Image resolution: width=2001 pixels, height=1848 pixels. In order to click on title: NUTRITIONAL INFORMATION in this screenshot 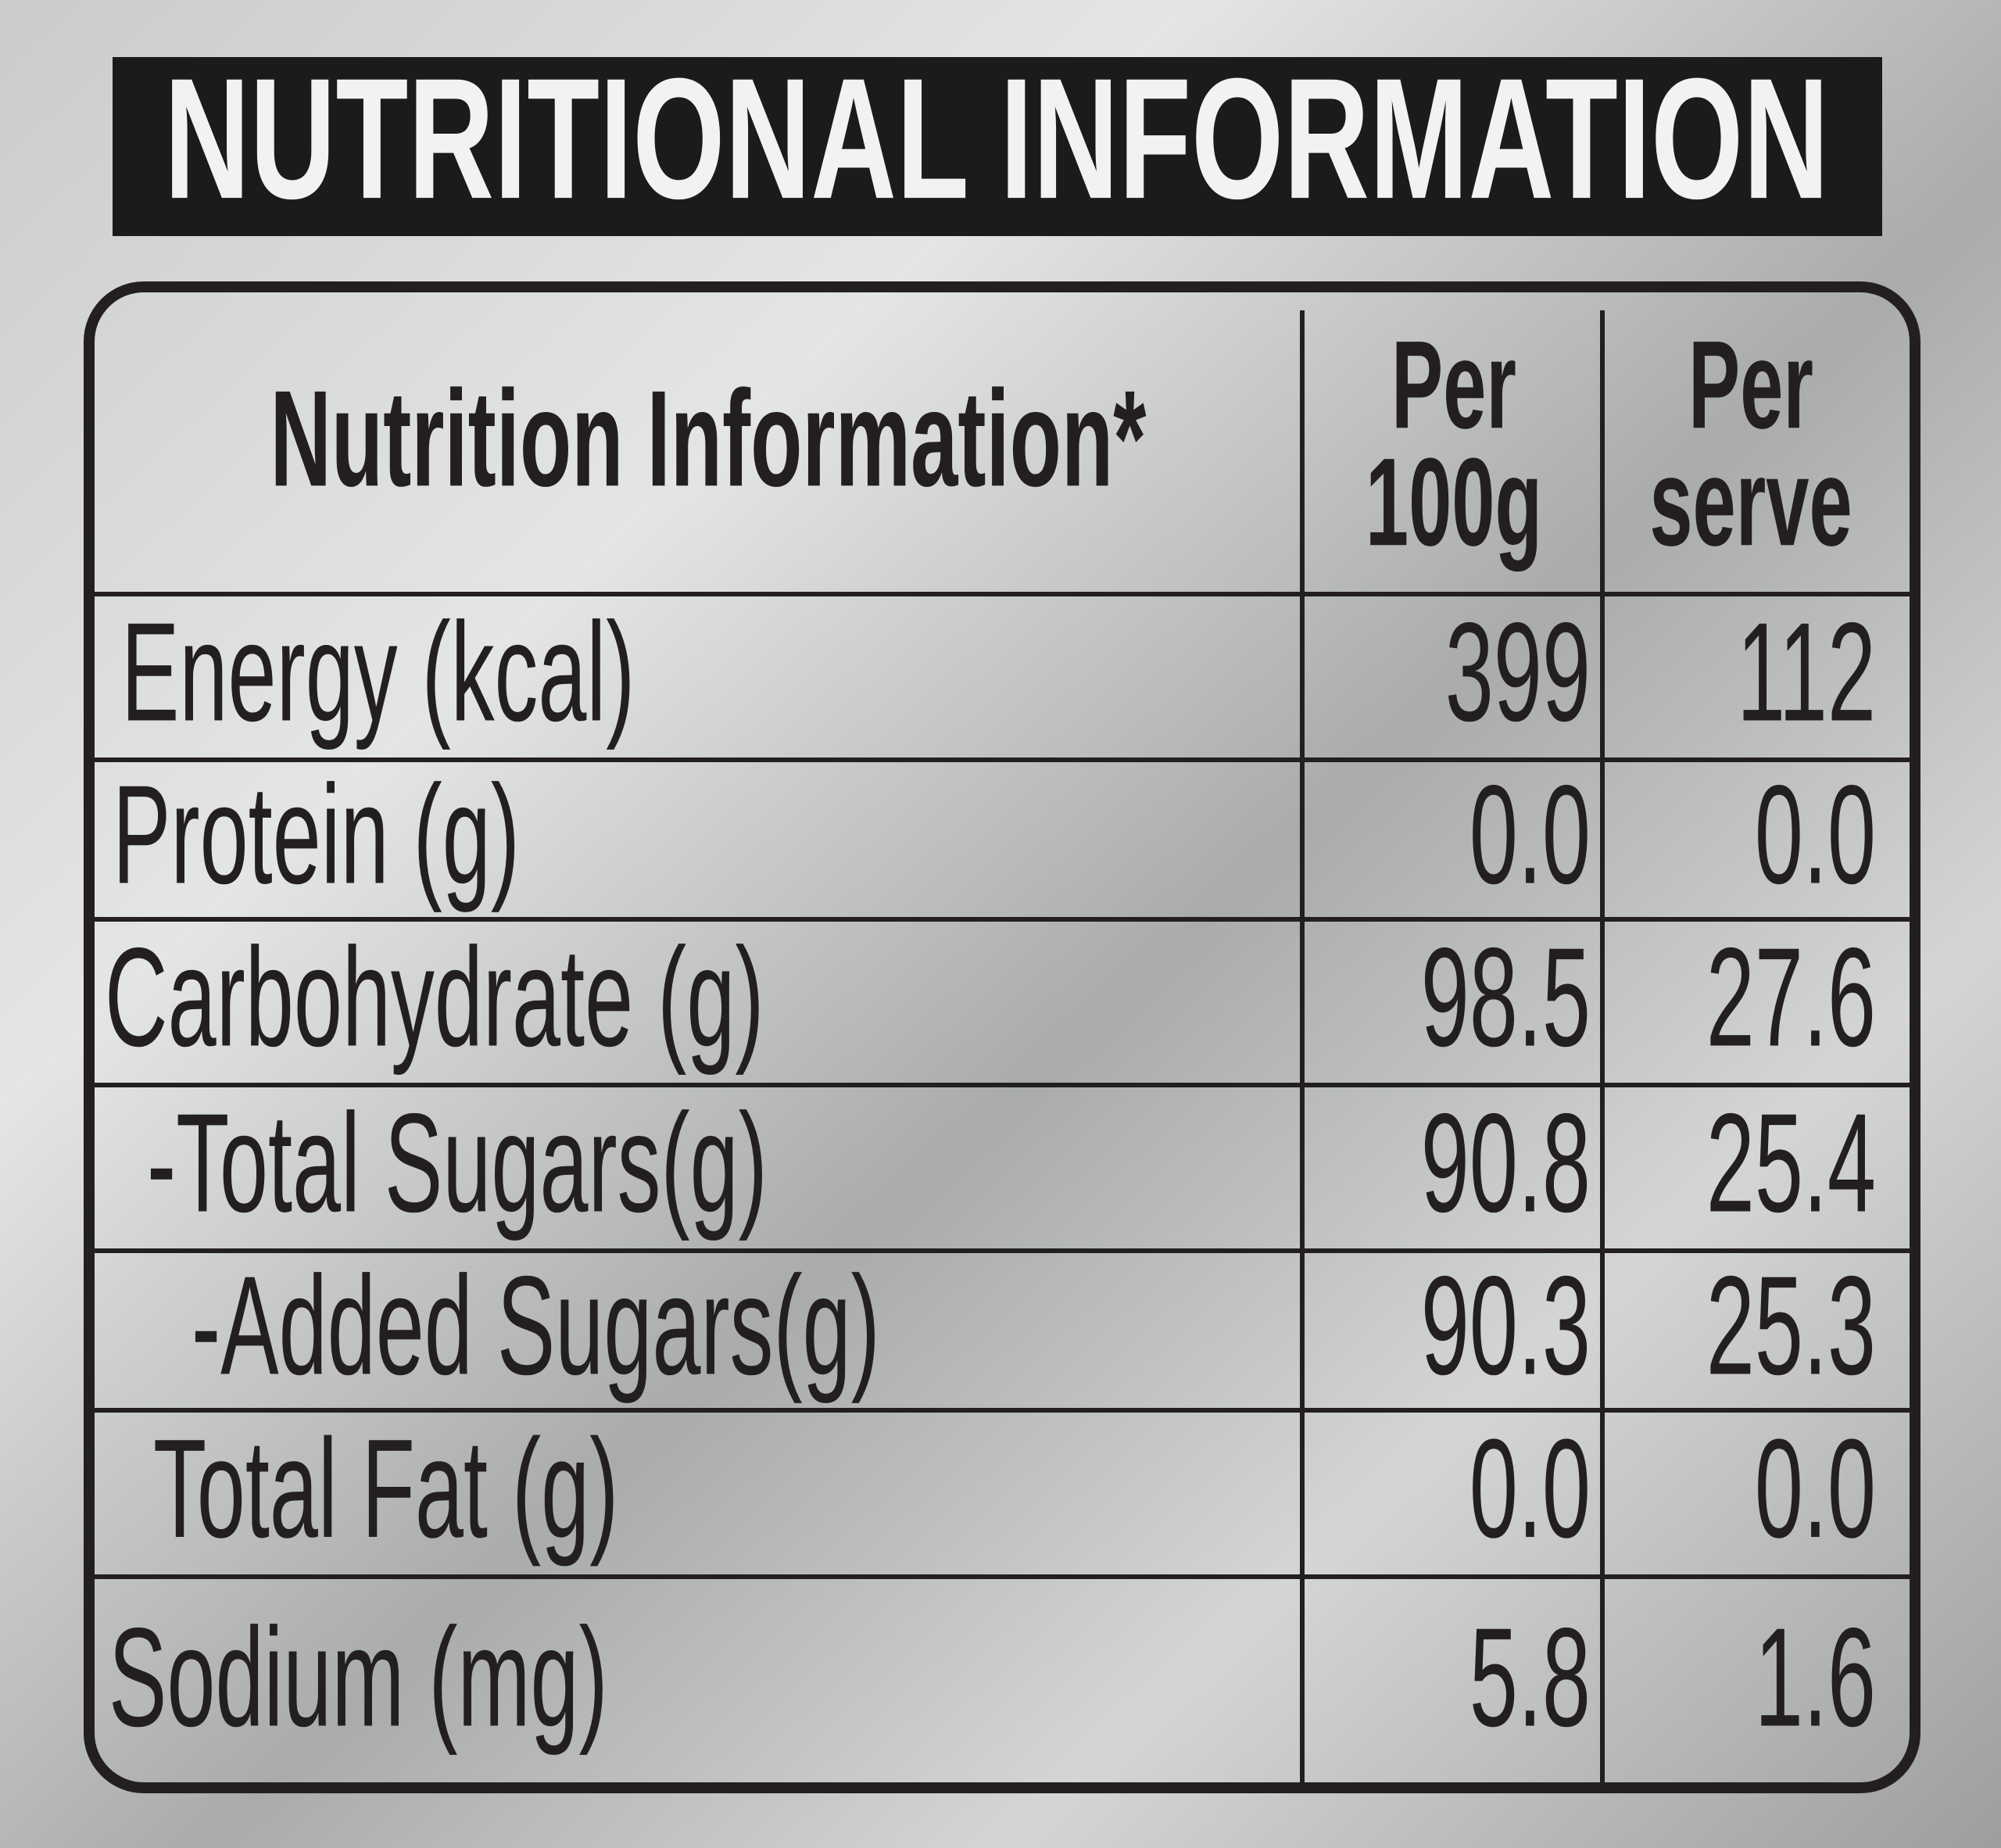, I will do `click(996, 138)`.